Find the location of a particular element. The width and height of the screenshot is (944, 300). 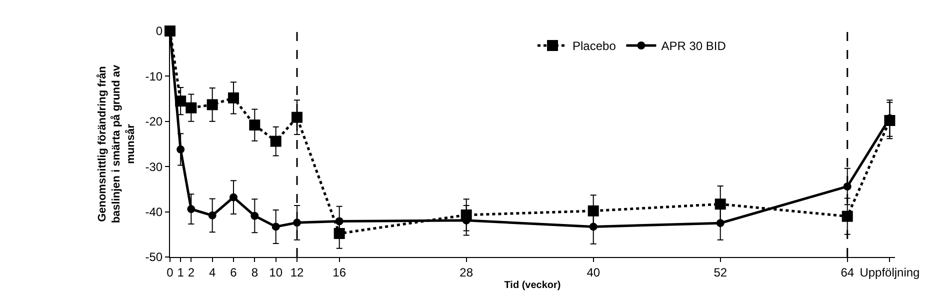

x-tick-label: 16 is located at coordinates (339, 272).